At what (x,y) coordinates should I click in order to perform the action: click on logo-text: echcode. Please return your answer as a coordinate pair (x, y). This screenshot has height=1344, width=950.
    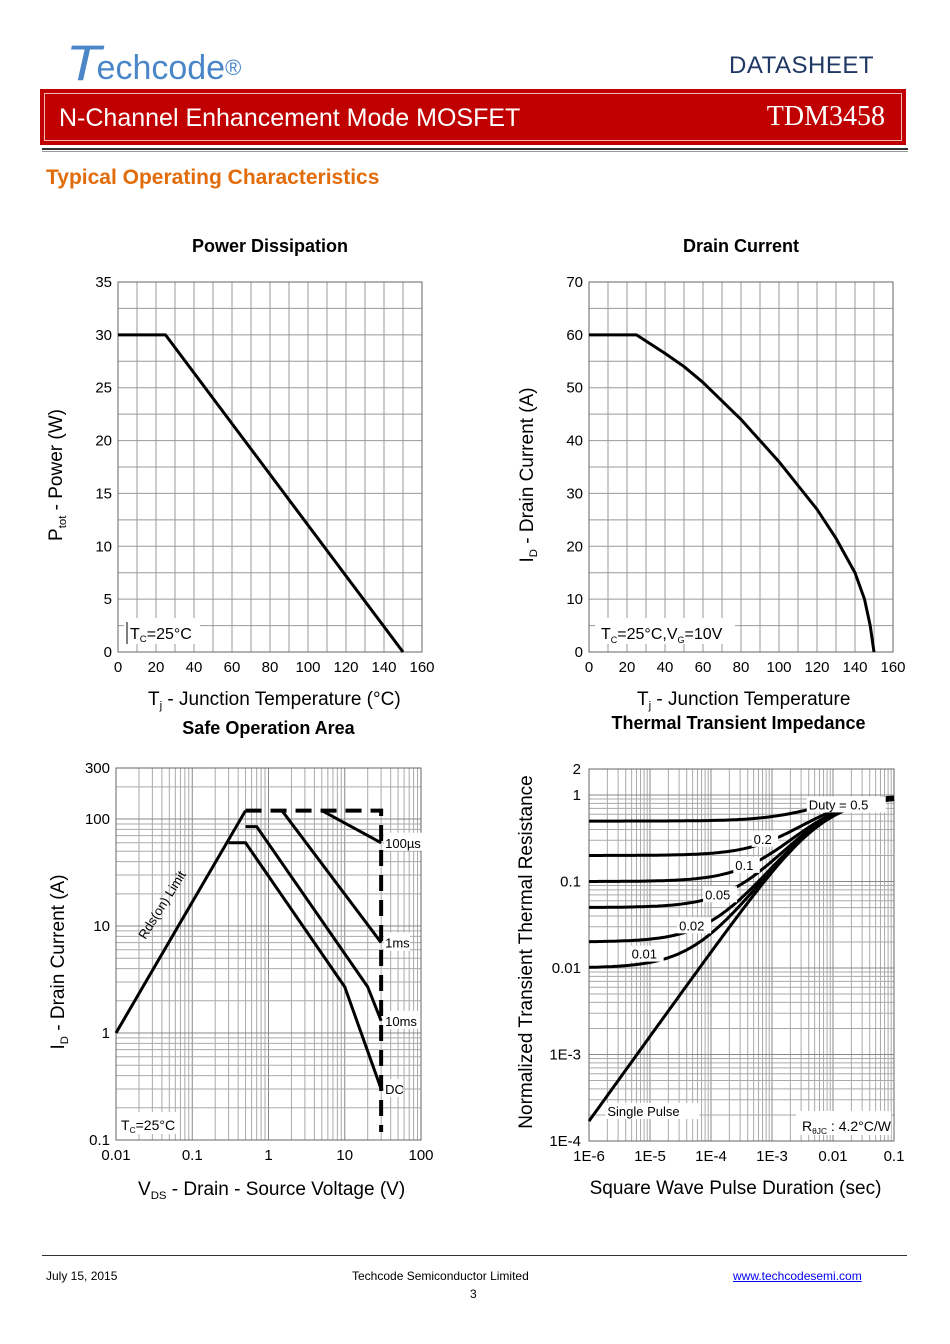
    Looking at the image, I should click on (161, 68).